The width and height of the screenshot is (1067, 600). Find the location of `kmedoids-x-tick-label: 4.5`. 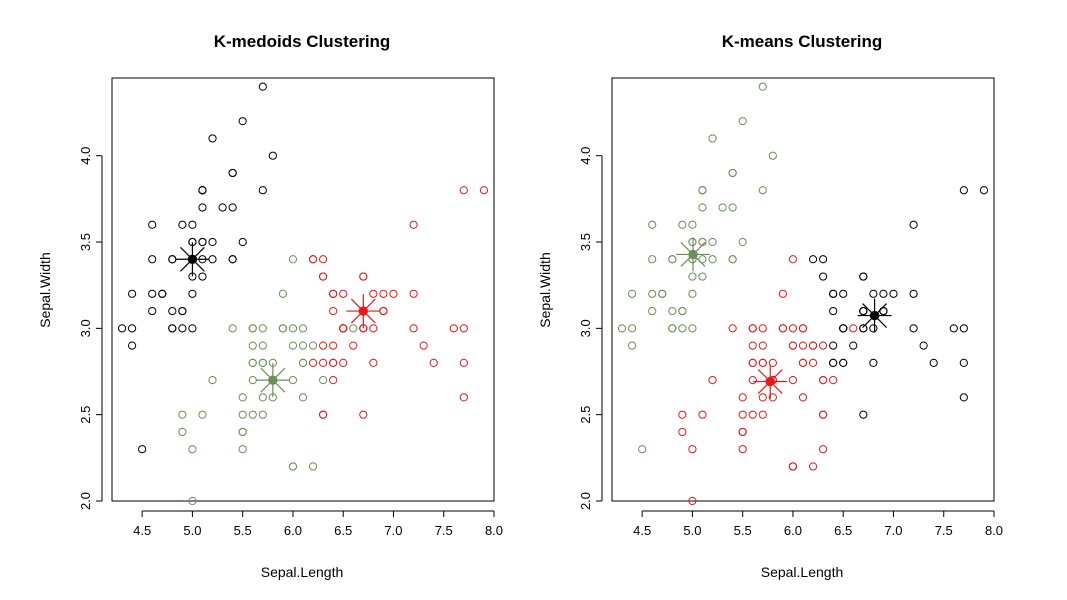

kmedoids-x-tick-label: 4.5 is located at coordinates (142, 530).